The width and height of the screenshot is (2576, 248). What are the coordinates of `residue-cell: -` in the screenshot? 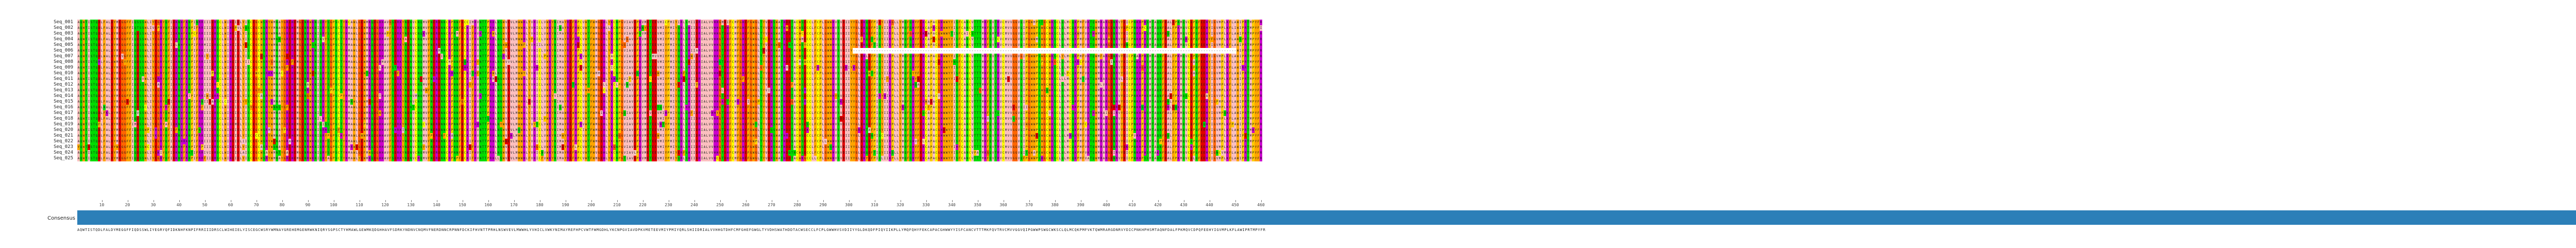 It's located at (1147, 51).